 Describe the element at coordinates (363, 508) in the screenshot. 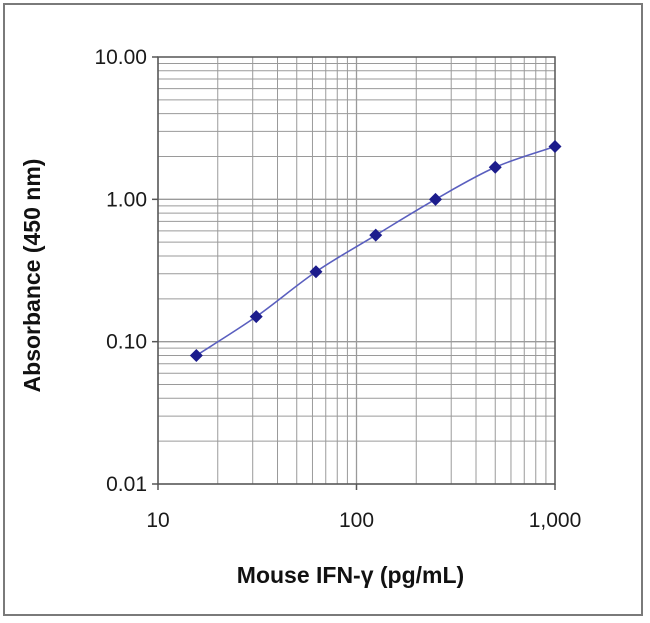

I see `x-axis-tick-labels: 10 100 1,000` at that location.